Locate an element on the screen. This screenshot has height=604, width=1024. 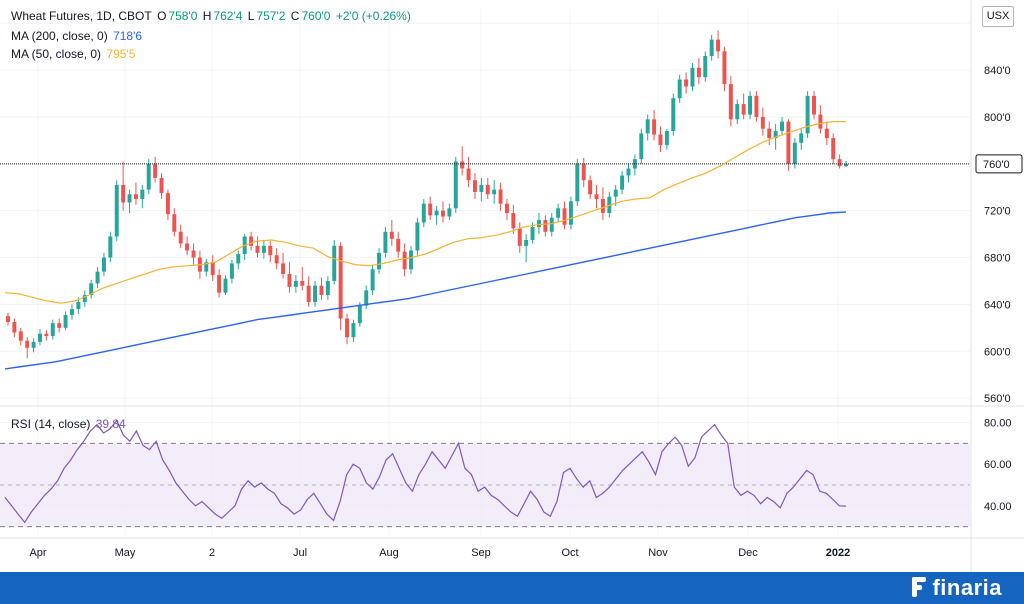
time-axis-label: May is located at coordinates (125, 553).